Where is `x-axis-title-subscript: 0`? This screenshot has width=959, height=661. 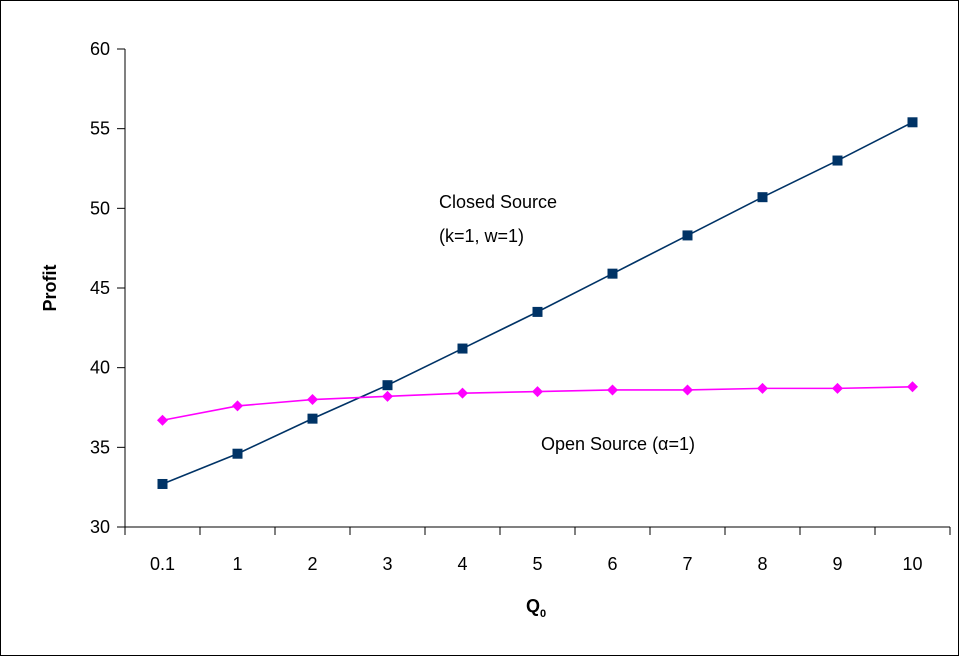 x-axis-title-subscript: 0 is located at coordinates (543, 614).